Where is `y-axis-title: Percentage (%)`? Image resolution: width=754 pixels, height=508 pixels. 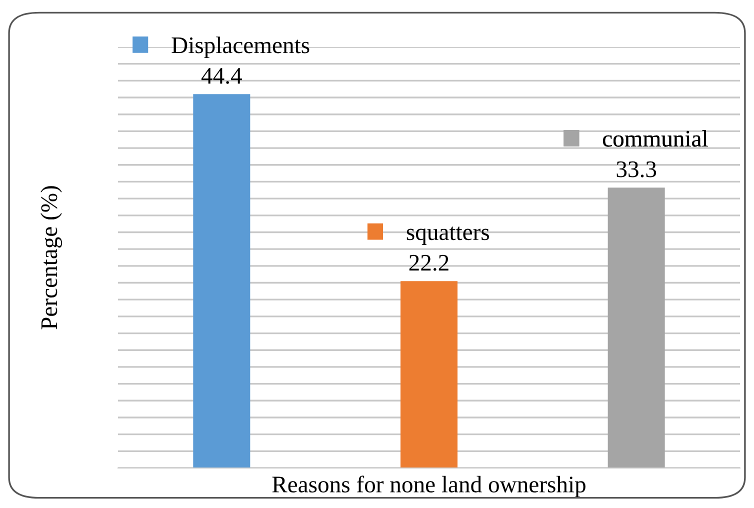 y-axis-title: Percentage (%) is located at coordinates (51, 258).